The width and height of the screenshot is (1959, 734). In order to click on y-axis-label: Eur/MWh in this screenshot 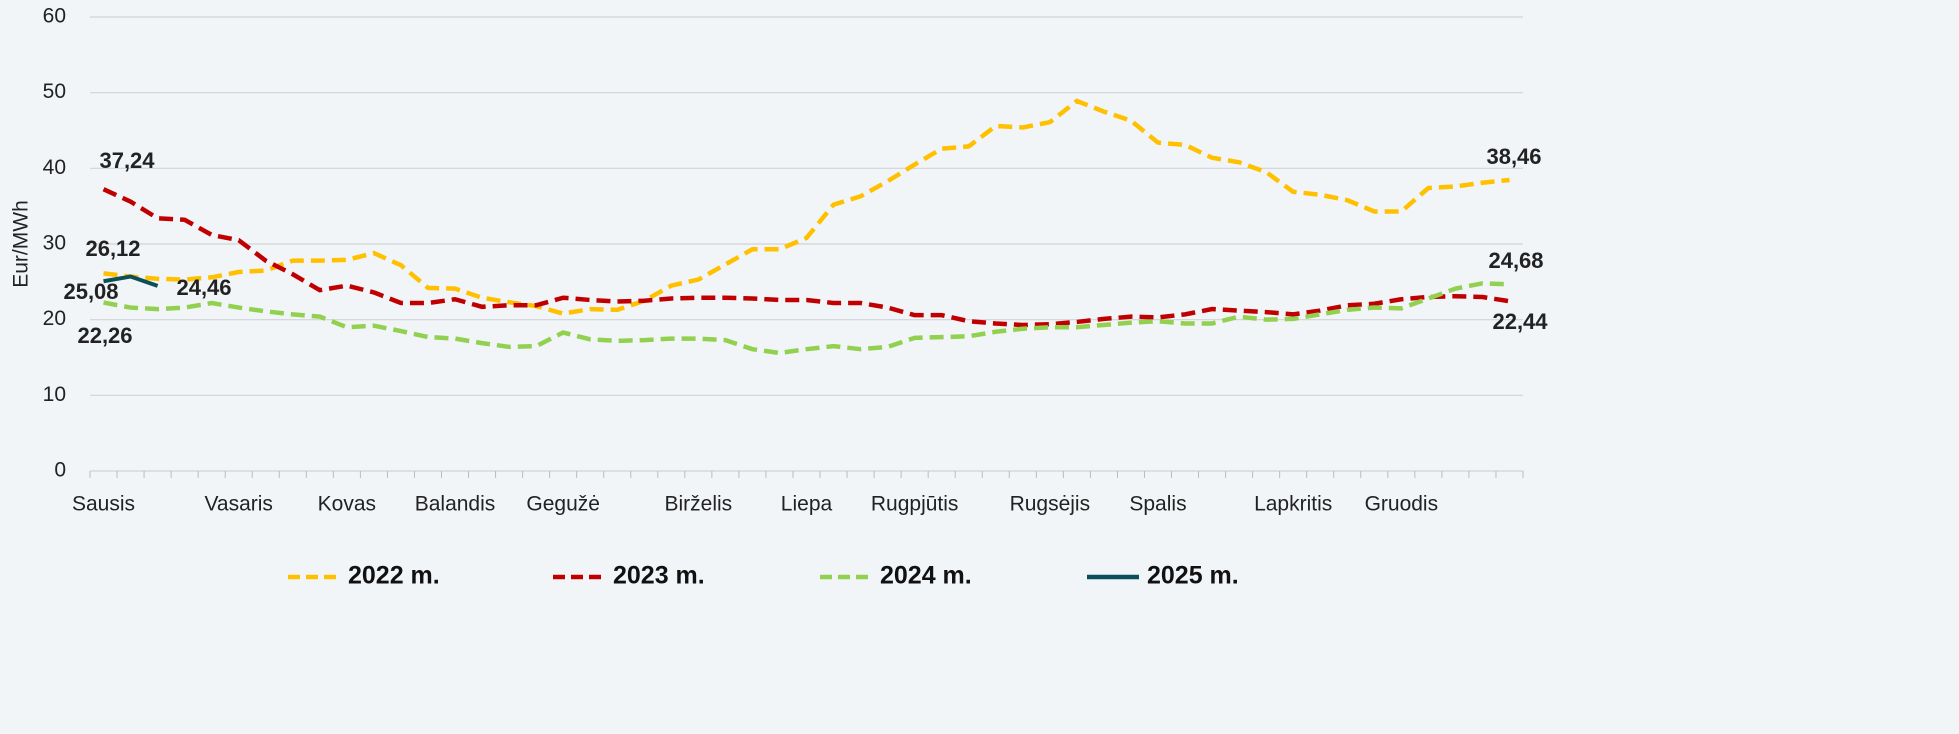, I will do `click(21, 244)`.